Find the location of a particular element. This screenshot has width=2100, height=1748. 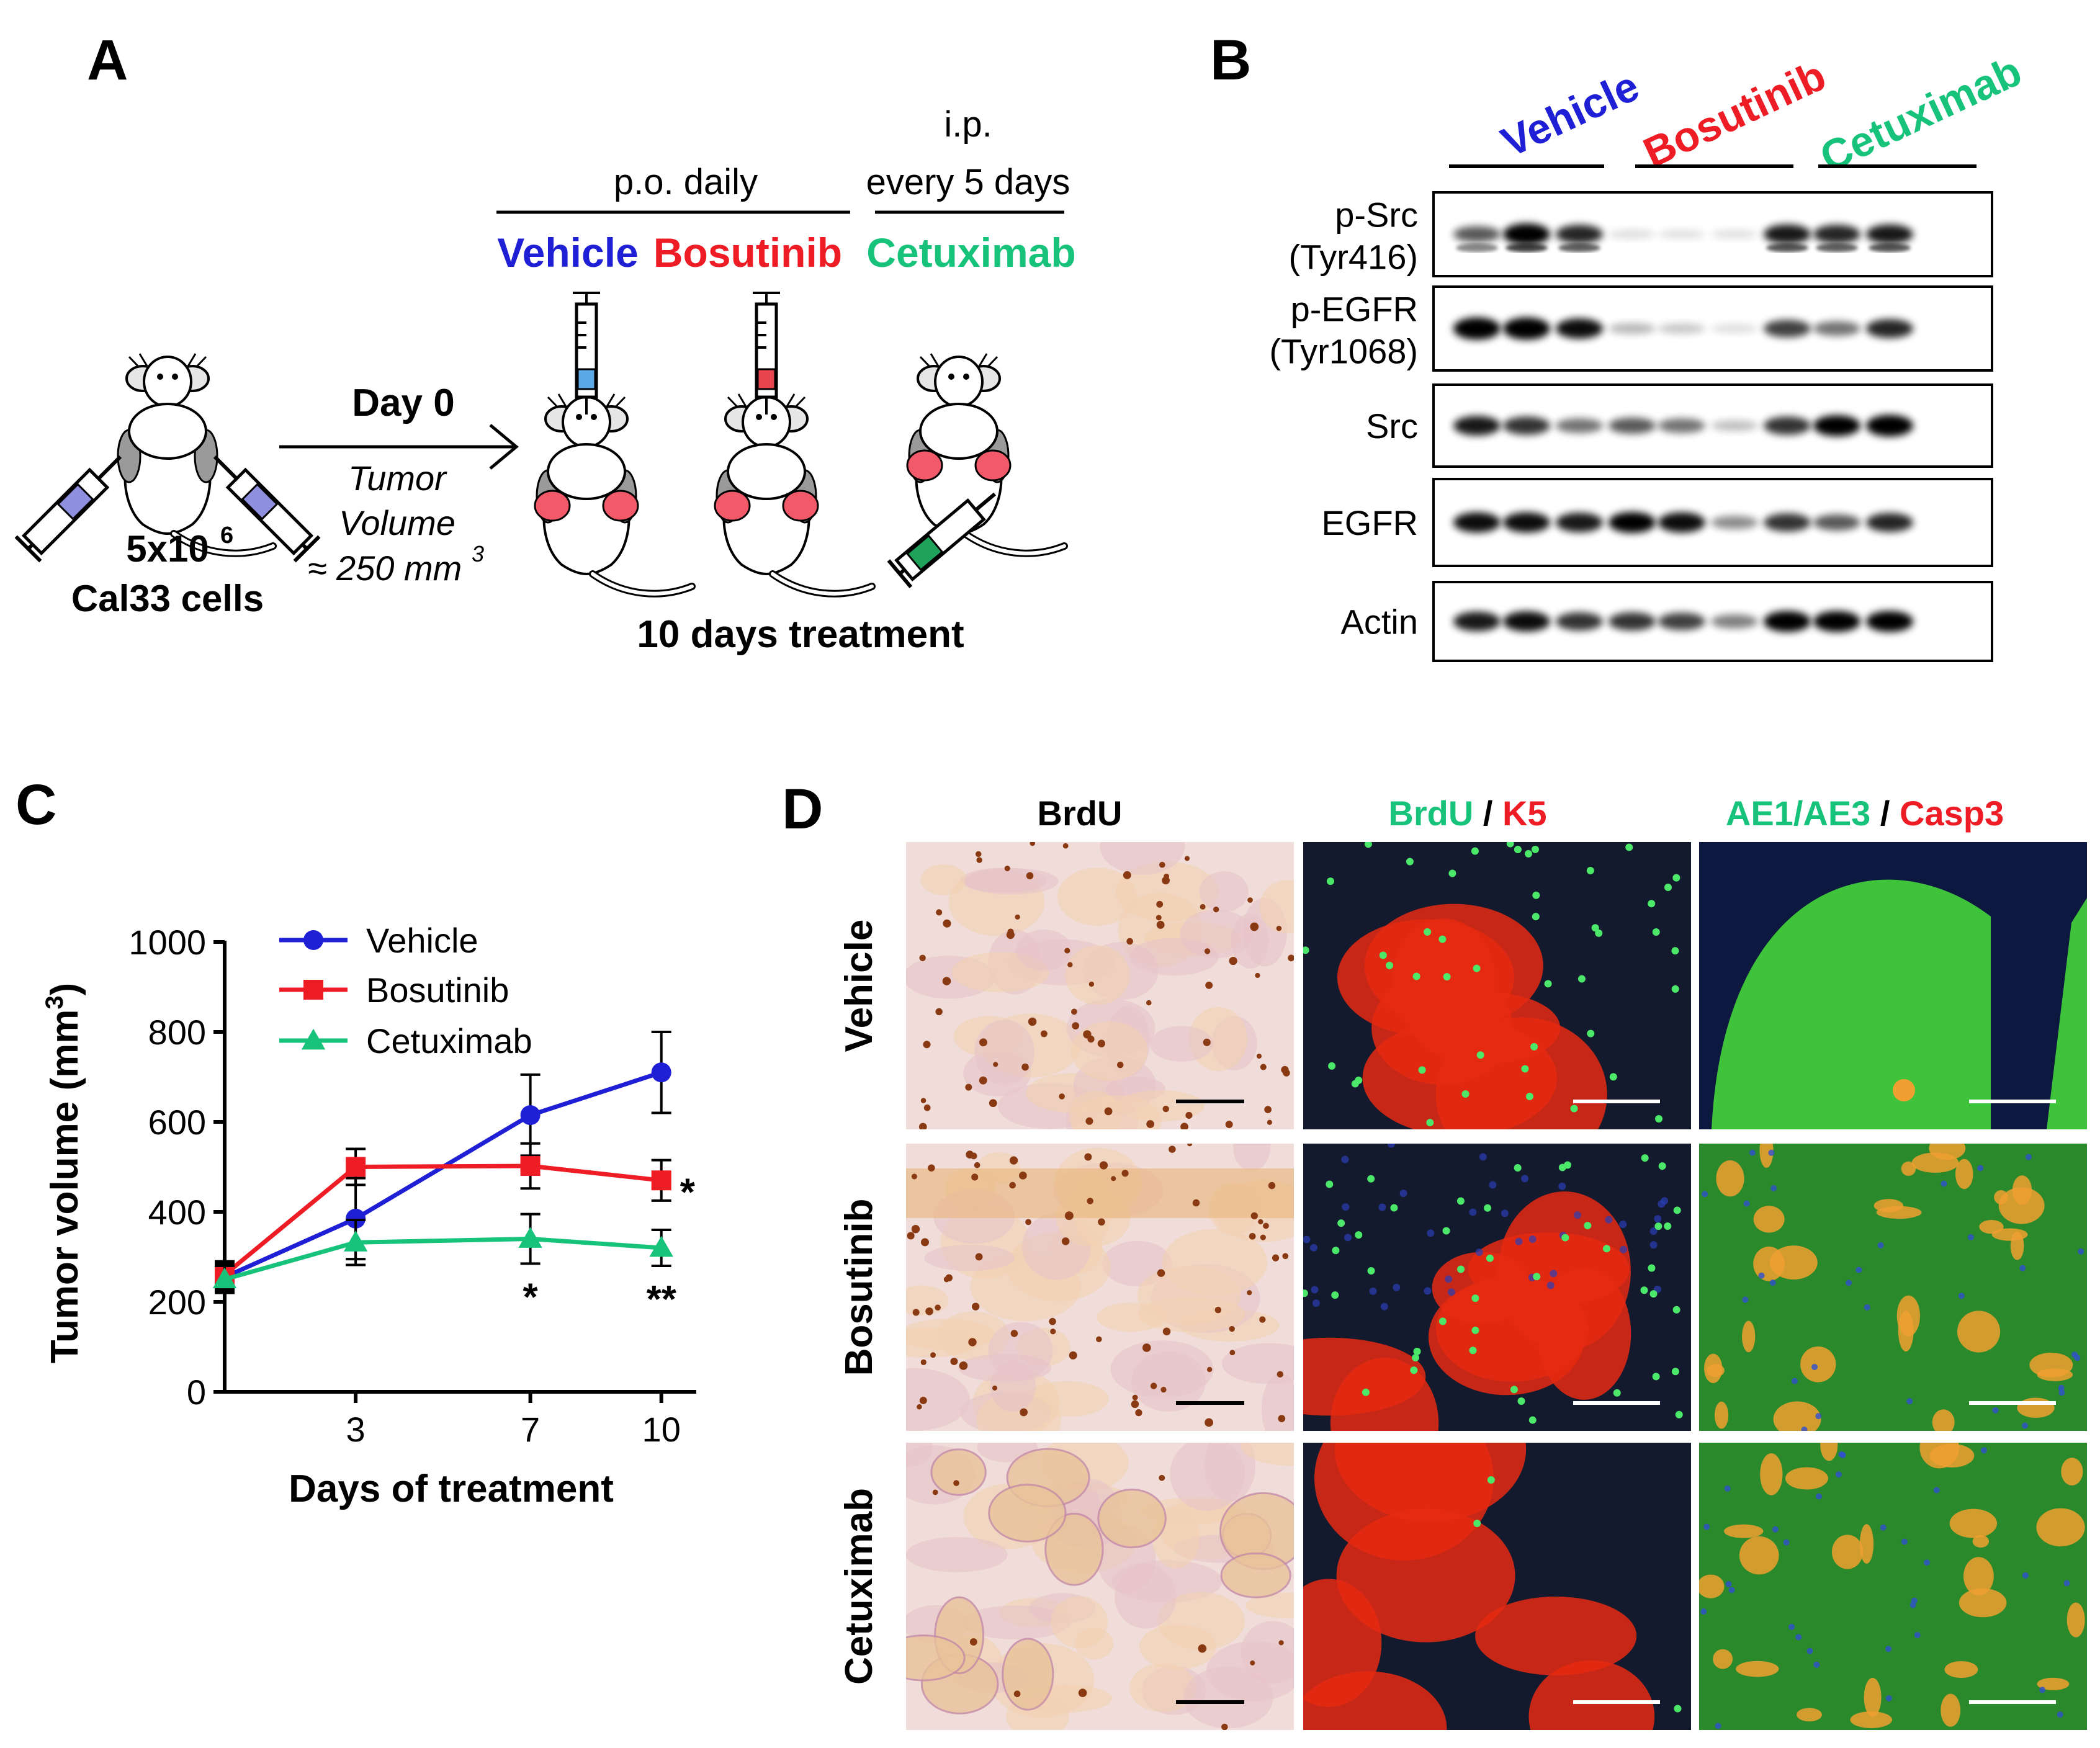

significance-marker: ** is located at coordinates (662, 1299).